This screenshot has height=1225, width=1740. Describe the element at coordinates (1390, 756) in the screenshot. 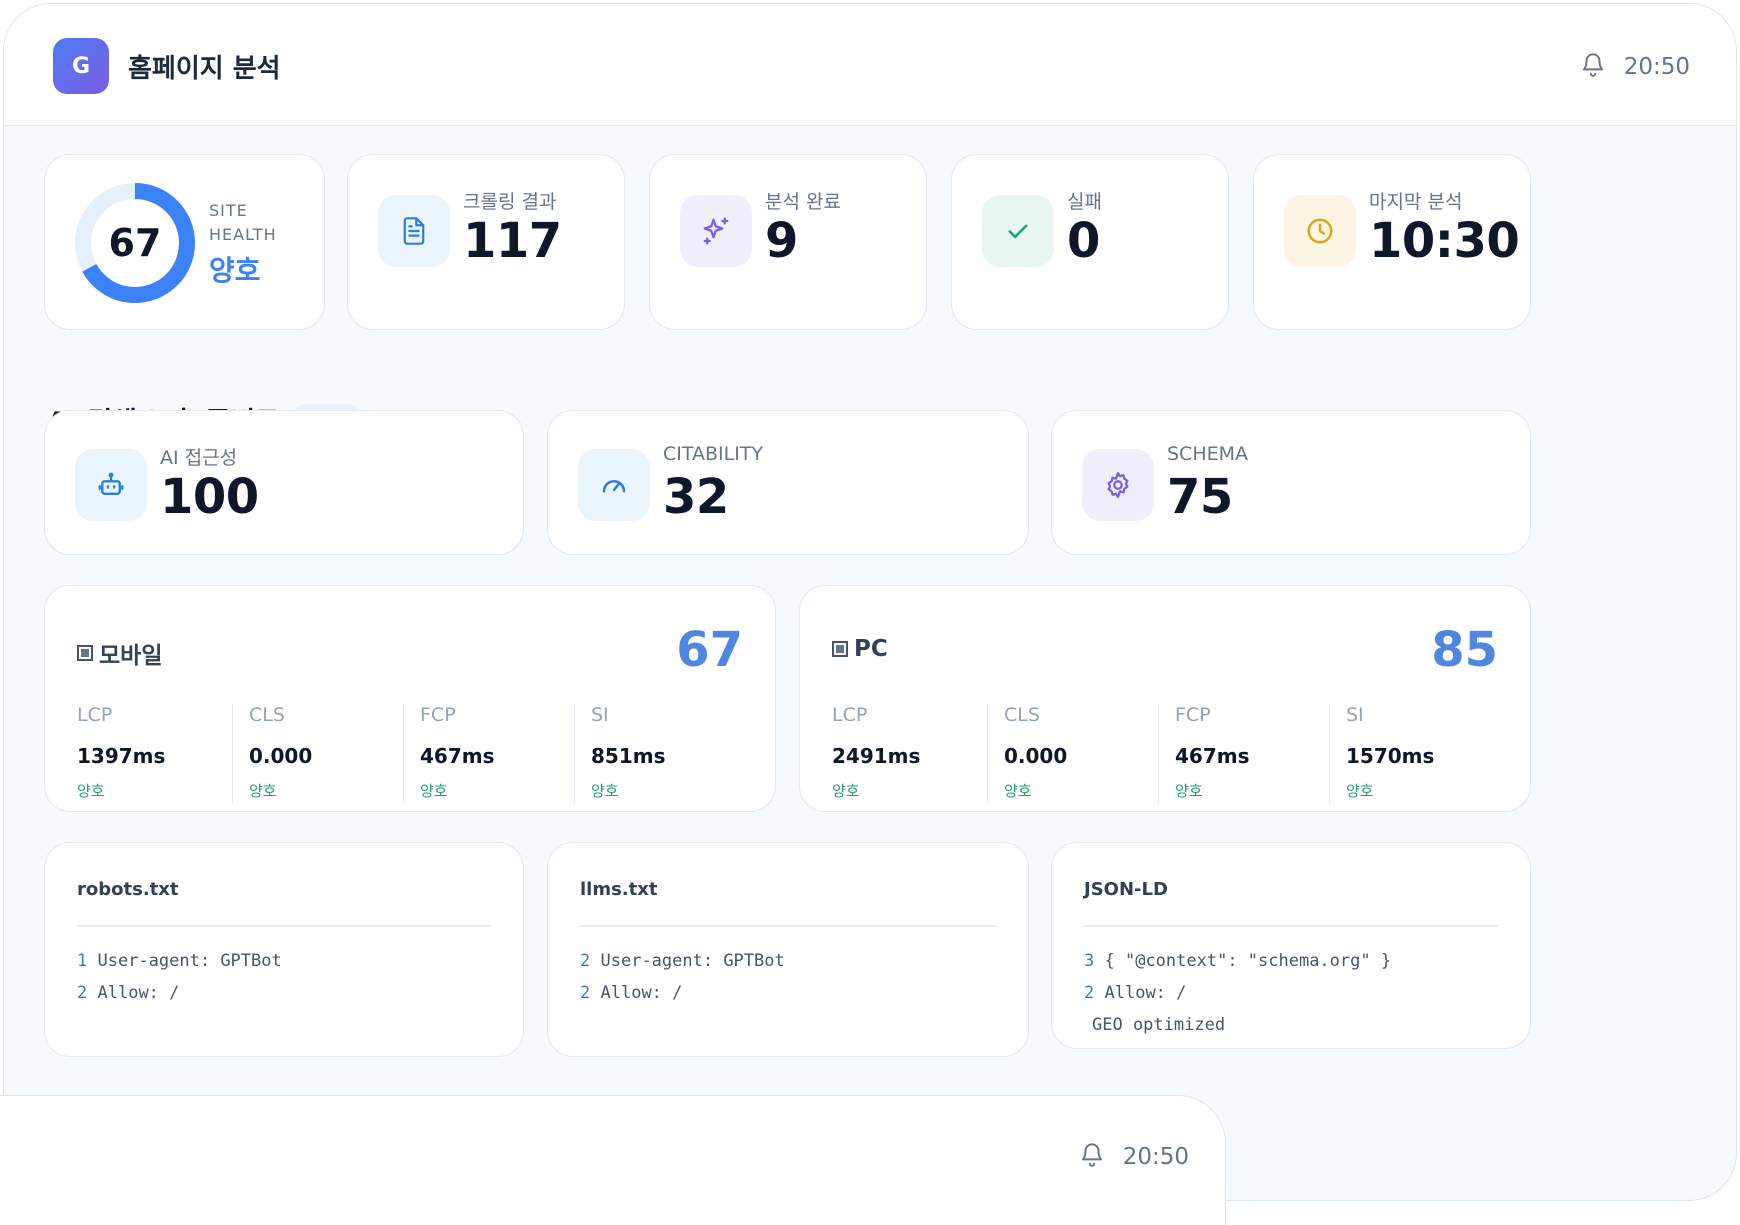

I see `metric-value: 1570ms` at that location.